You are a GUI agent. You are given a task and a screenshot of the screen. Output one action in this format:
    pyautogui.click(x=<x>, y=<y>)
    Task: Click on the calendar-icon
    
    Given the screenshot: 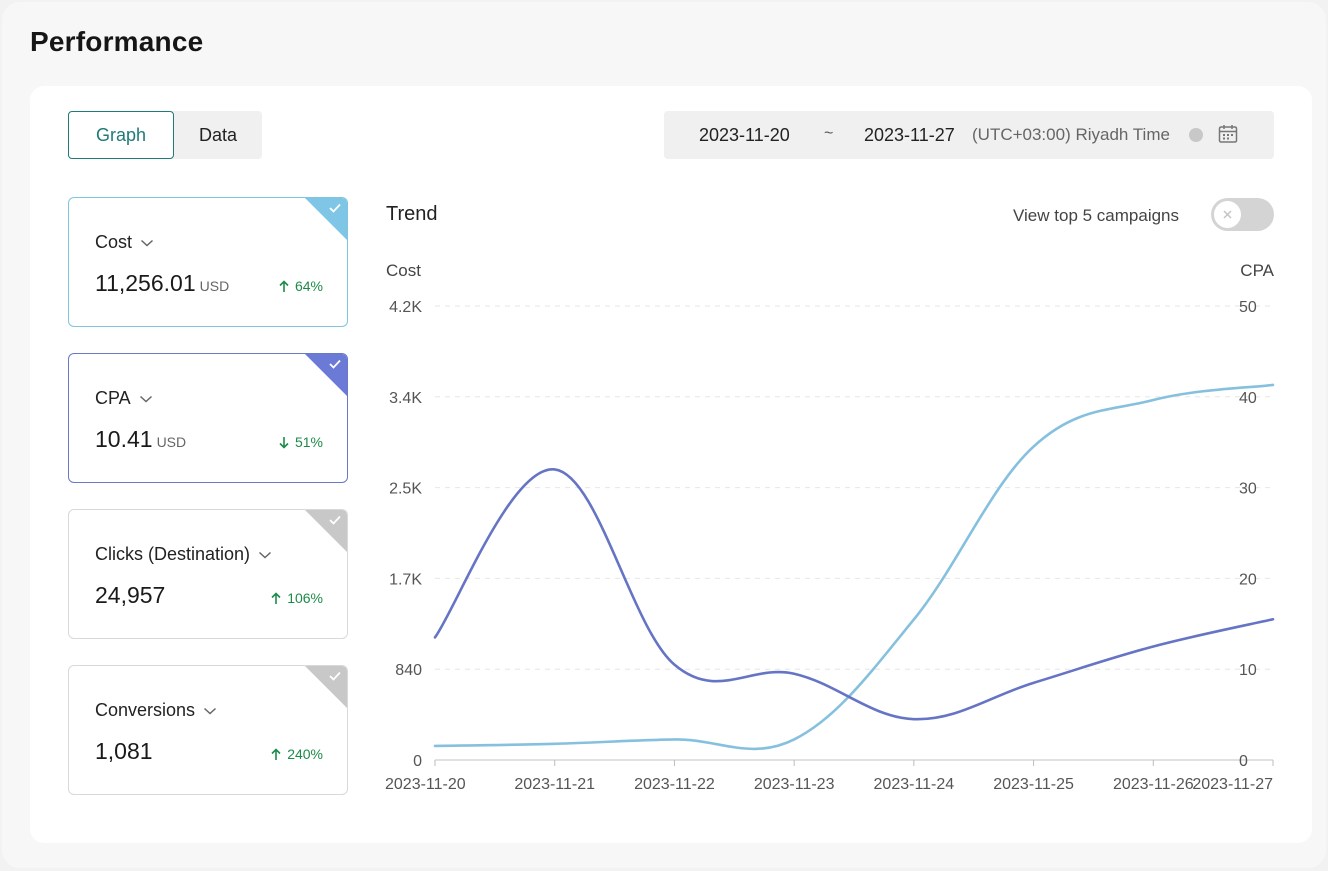 What is the action you would take?
    pyautogui.click(x=1228, y=134)
    